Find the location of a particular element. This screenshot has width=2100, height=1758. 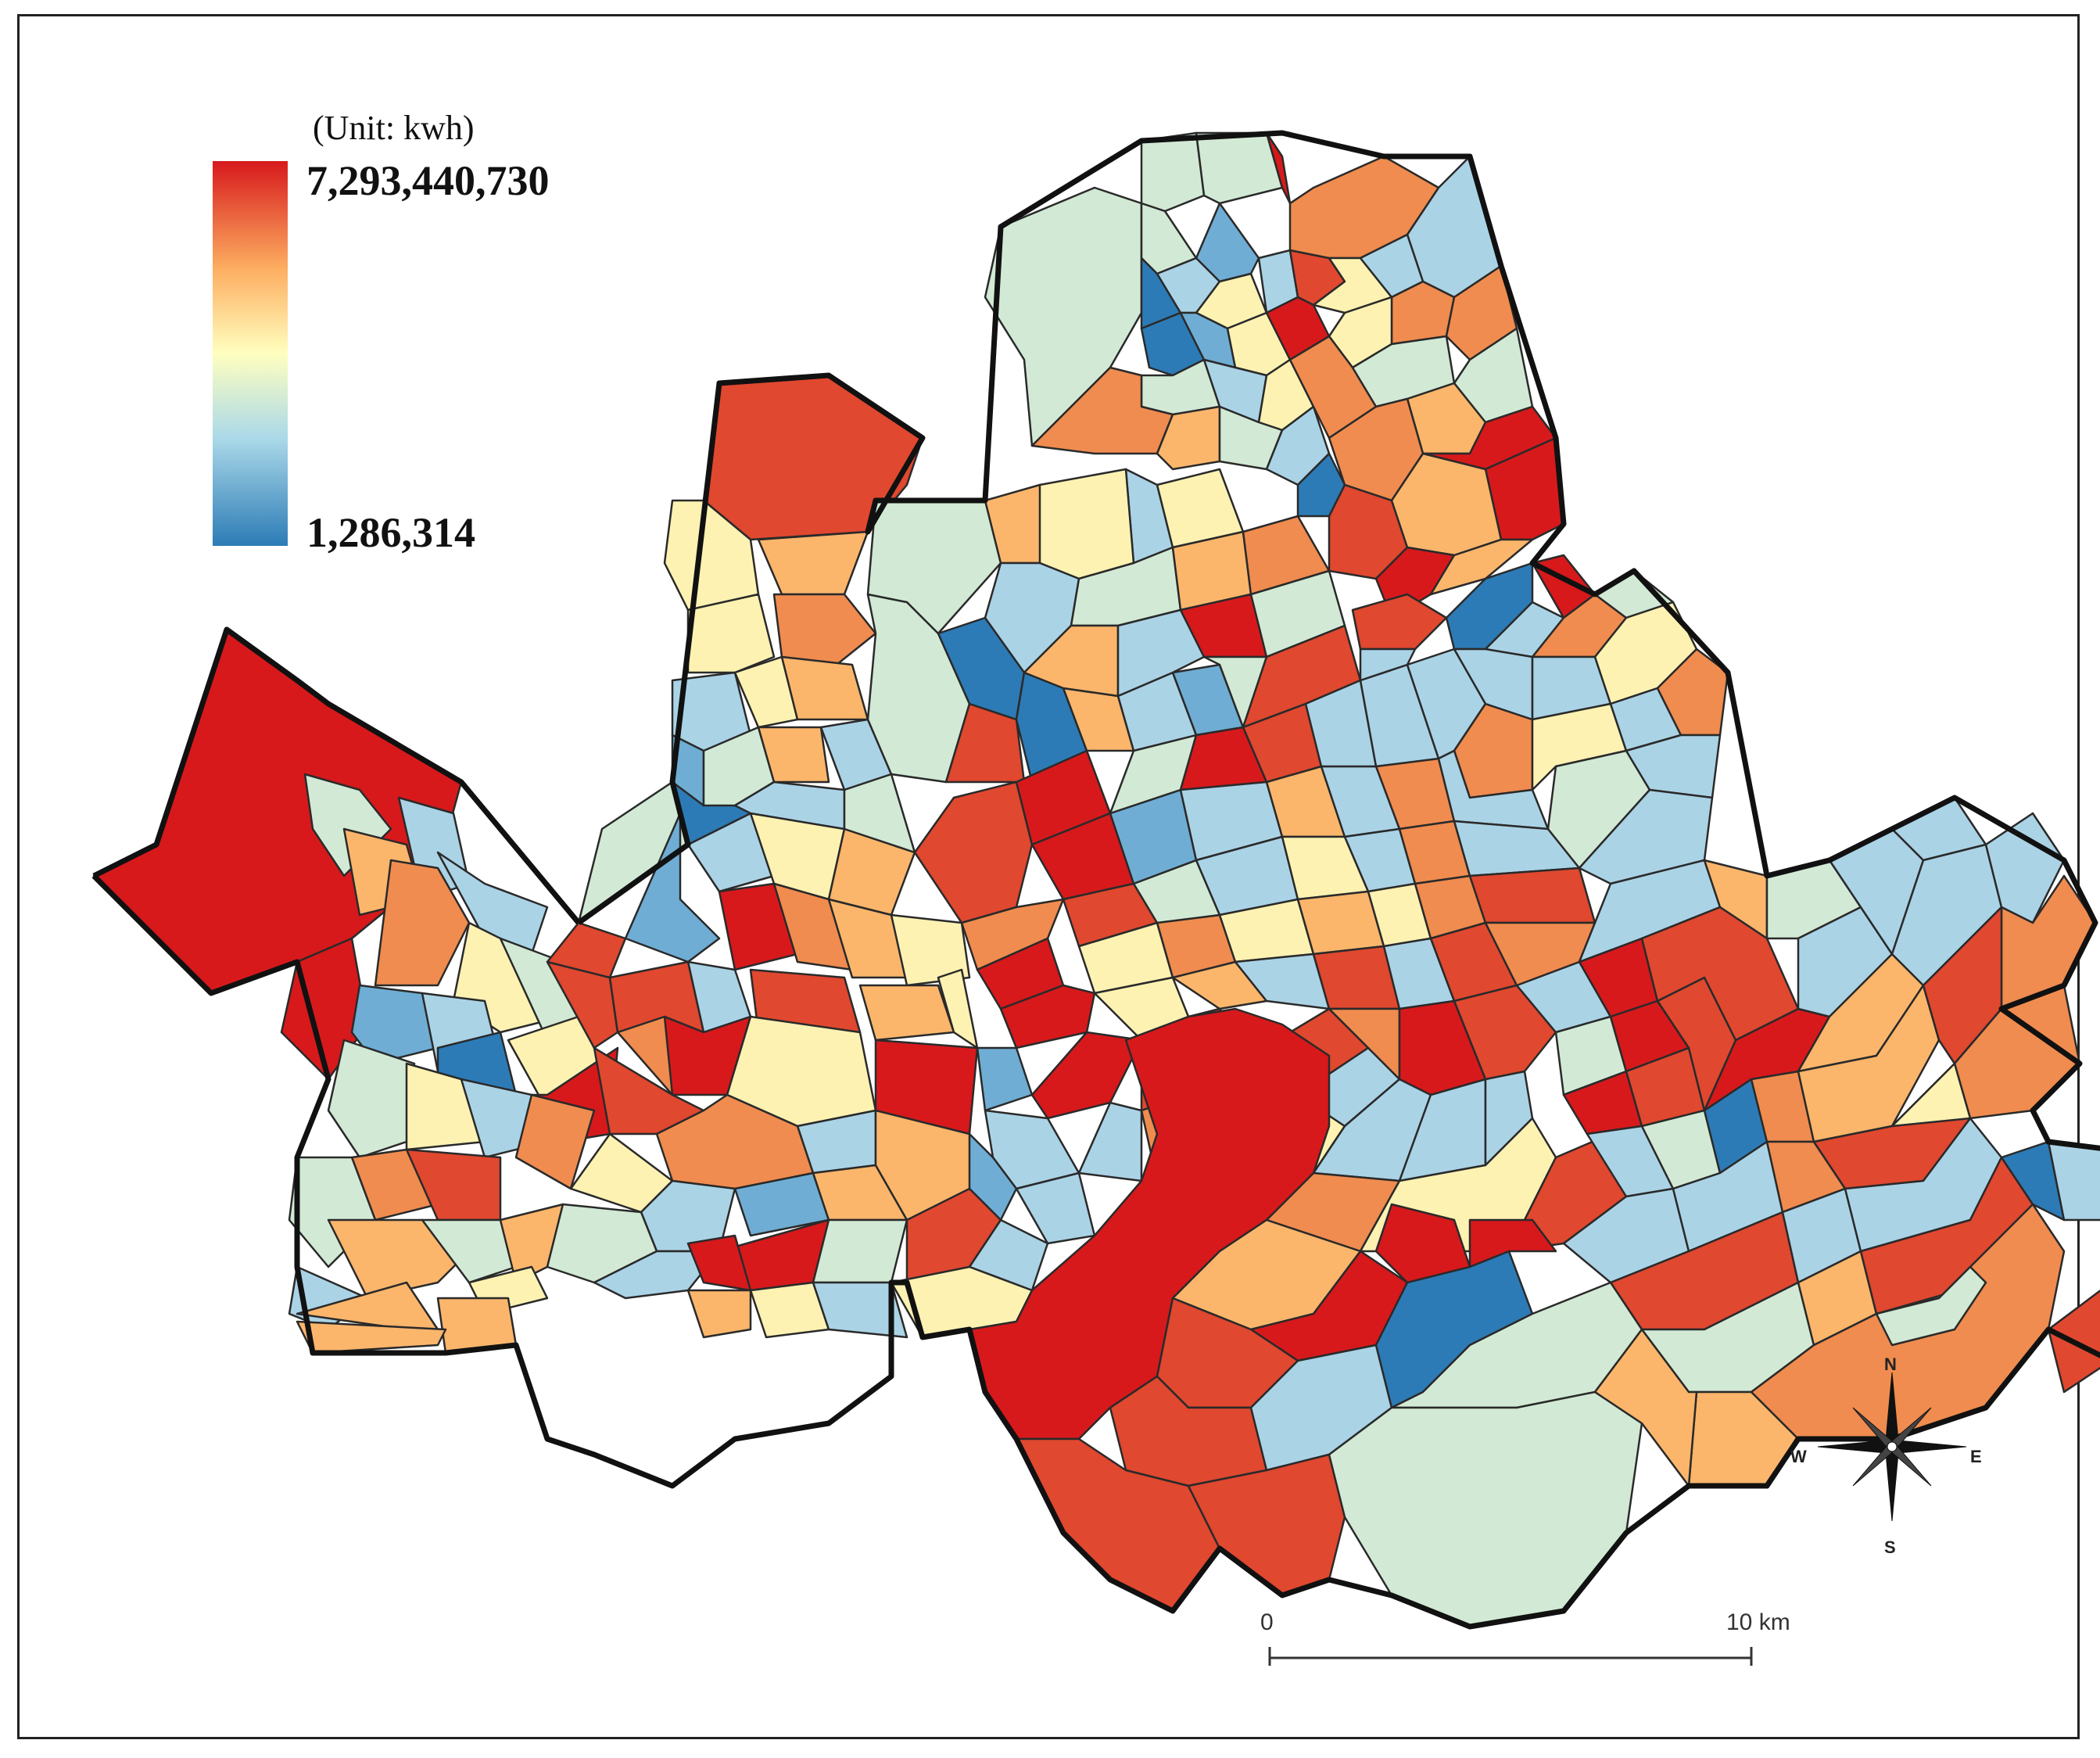

compass-rose-icon is located at coordinates (1892, 1447).